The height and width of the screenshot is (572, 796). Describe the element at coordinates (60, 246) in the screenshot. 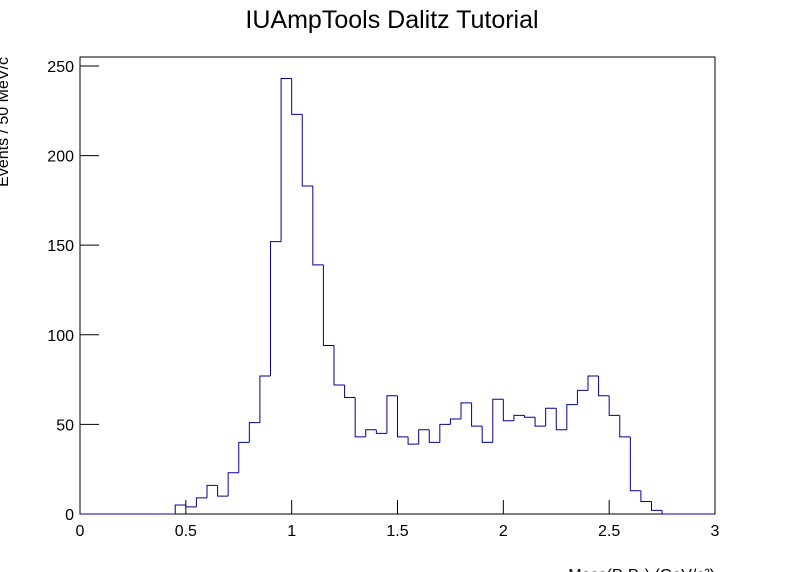

I see `y-tick-label: 150` at that location.